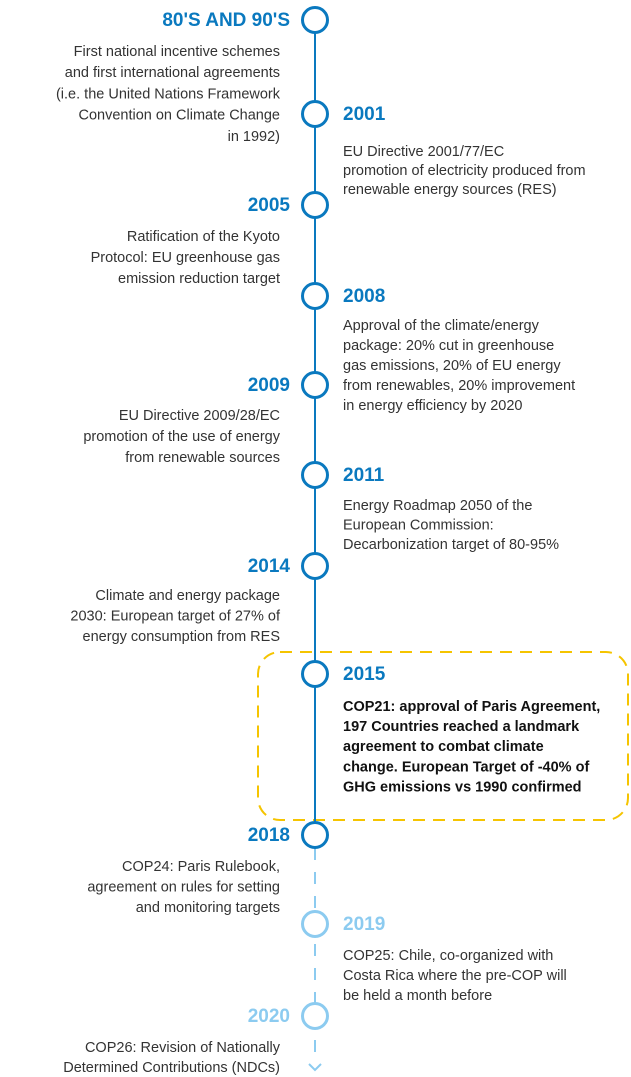 The image size is (631, 1077). I want to click on event-description: EU Directive 2001/77/EC, so click(423, 152).